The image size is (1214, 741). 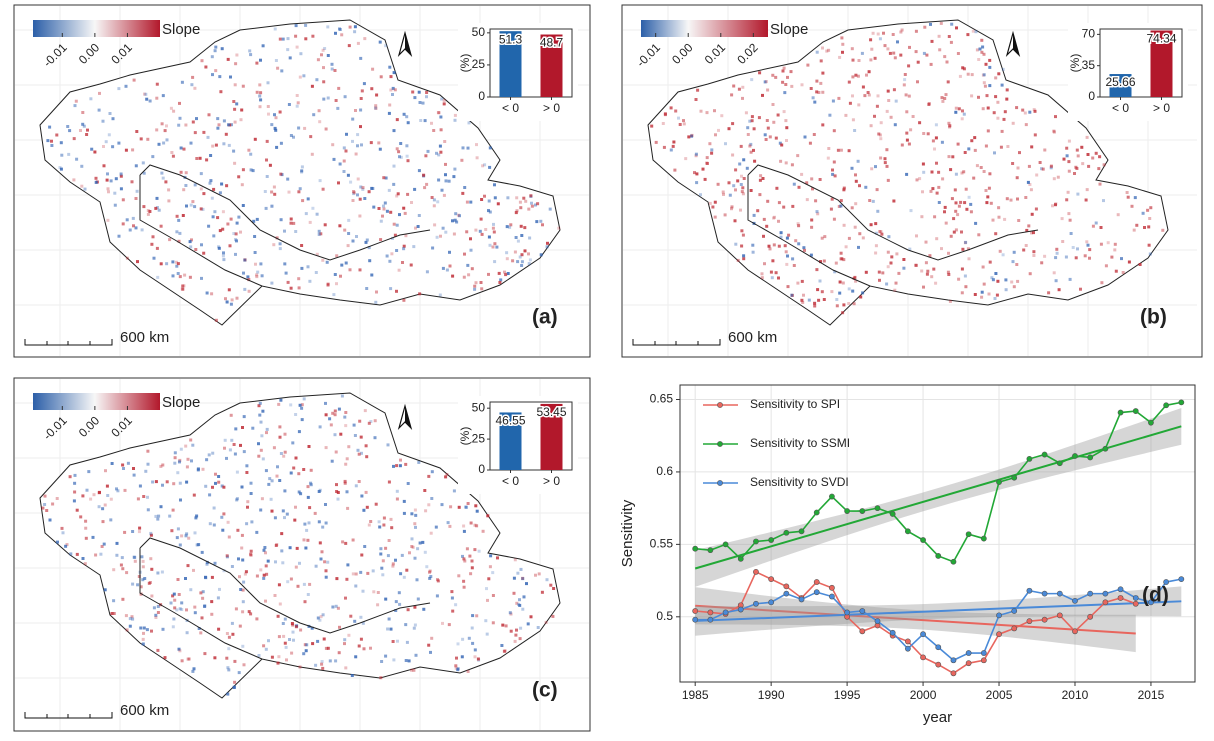 I want to click on colorbar-title: Slope, so click(x=181, y=29).